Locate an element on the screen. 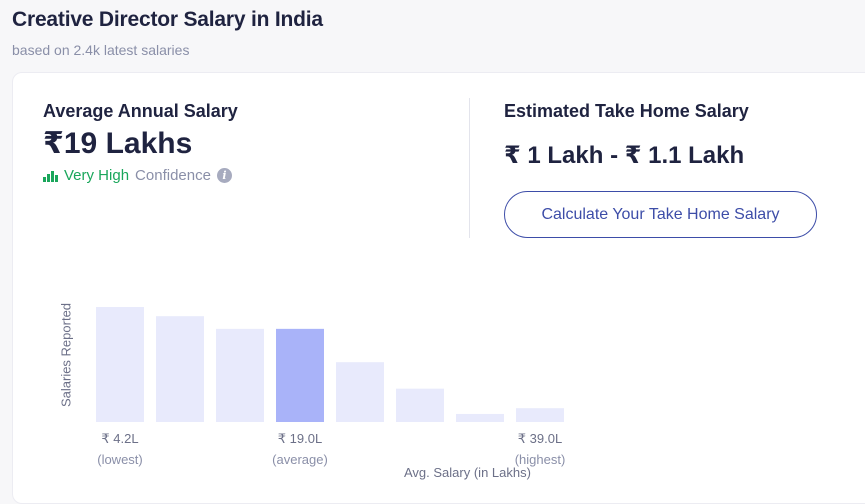  tick-label-value: ₹ 4.2L is located at coordinates (119, 438).